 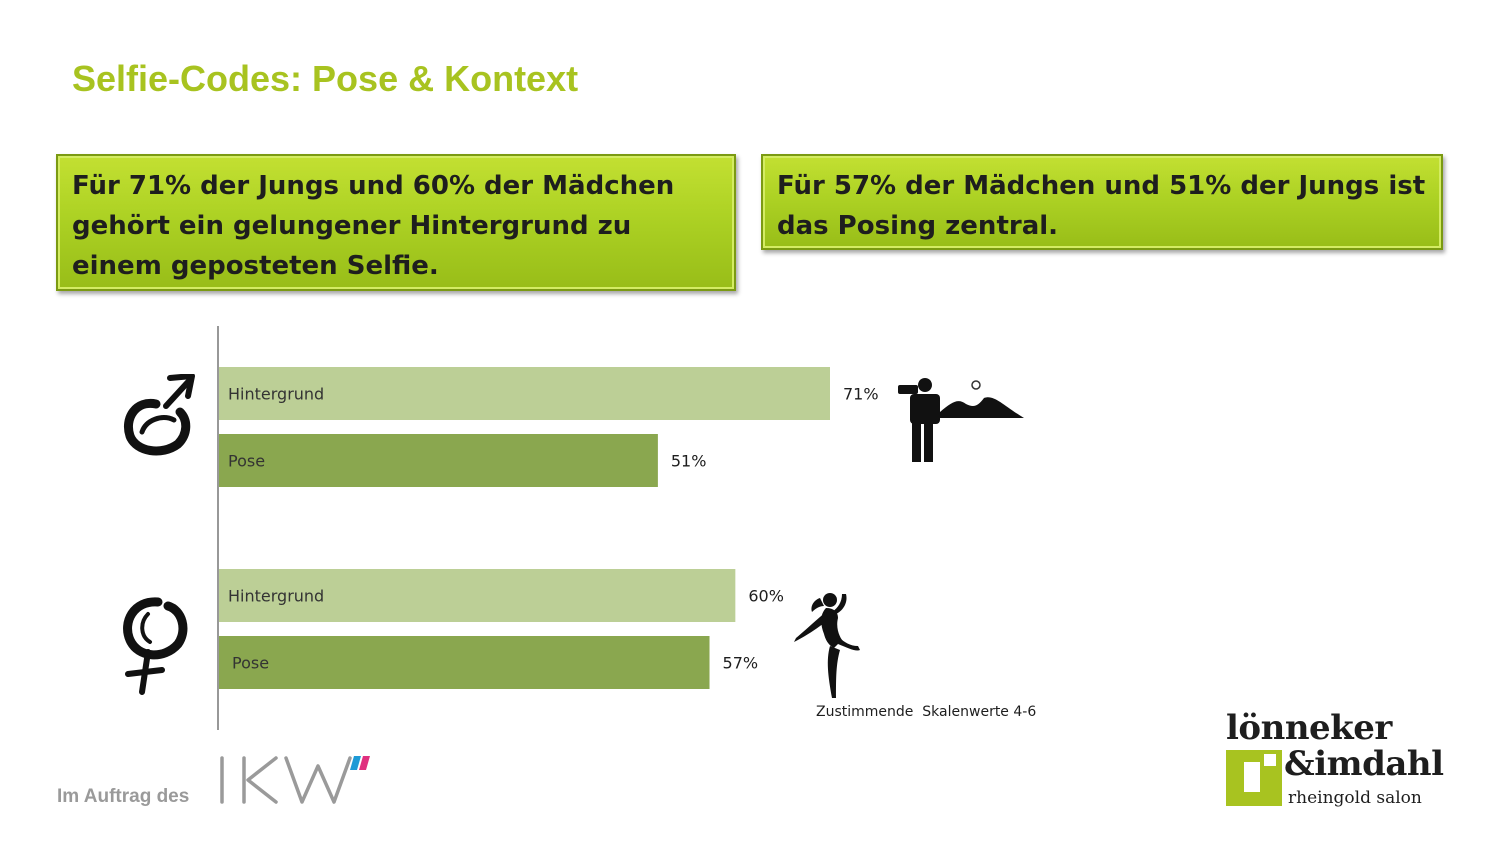 What do you see at coordinates (524, 393) in the screenshot?
I see `bar-male-hintergrund` at bounding box center [524, 393].